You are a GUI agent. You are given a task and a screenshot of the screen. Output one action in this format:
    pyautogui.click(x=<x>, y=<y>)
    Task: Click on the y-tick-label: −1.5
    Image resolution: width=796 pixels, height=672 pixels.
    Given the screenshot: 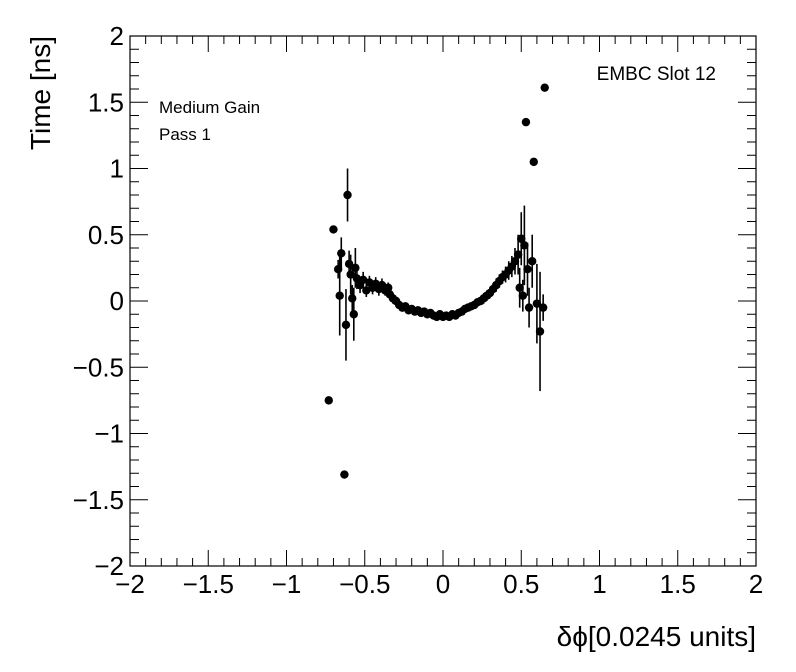 What is the action you would take?
    pyautogui.click(x=98, y=500)
    